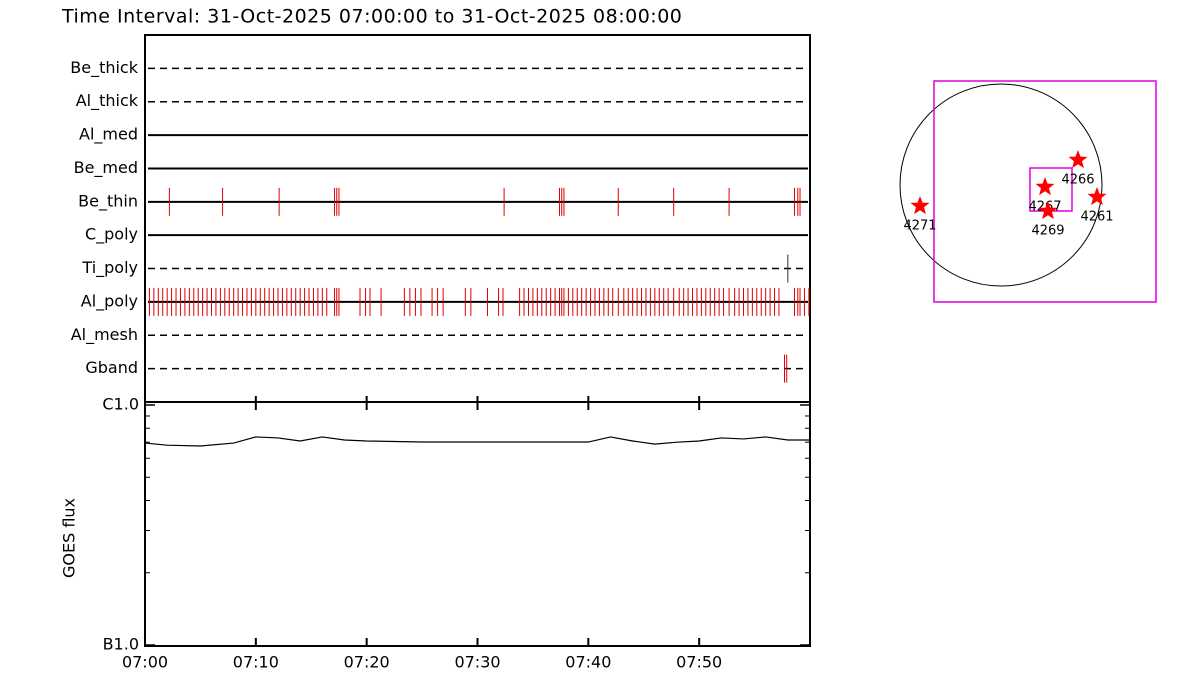 Image resolution: width=1200 pixels, height=700 pixels. I want to click on x-tick-label: 07:20, so click(367, 662).